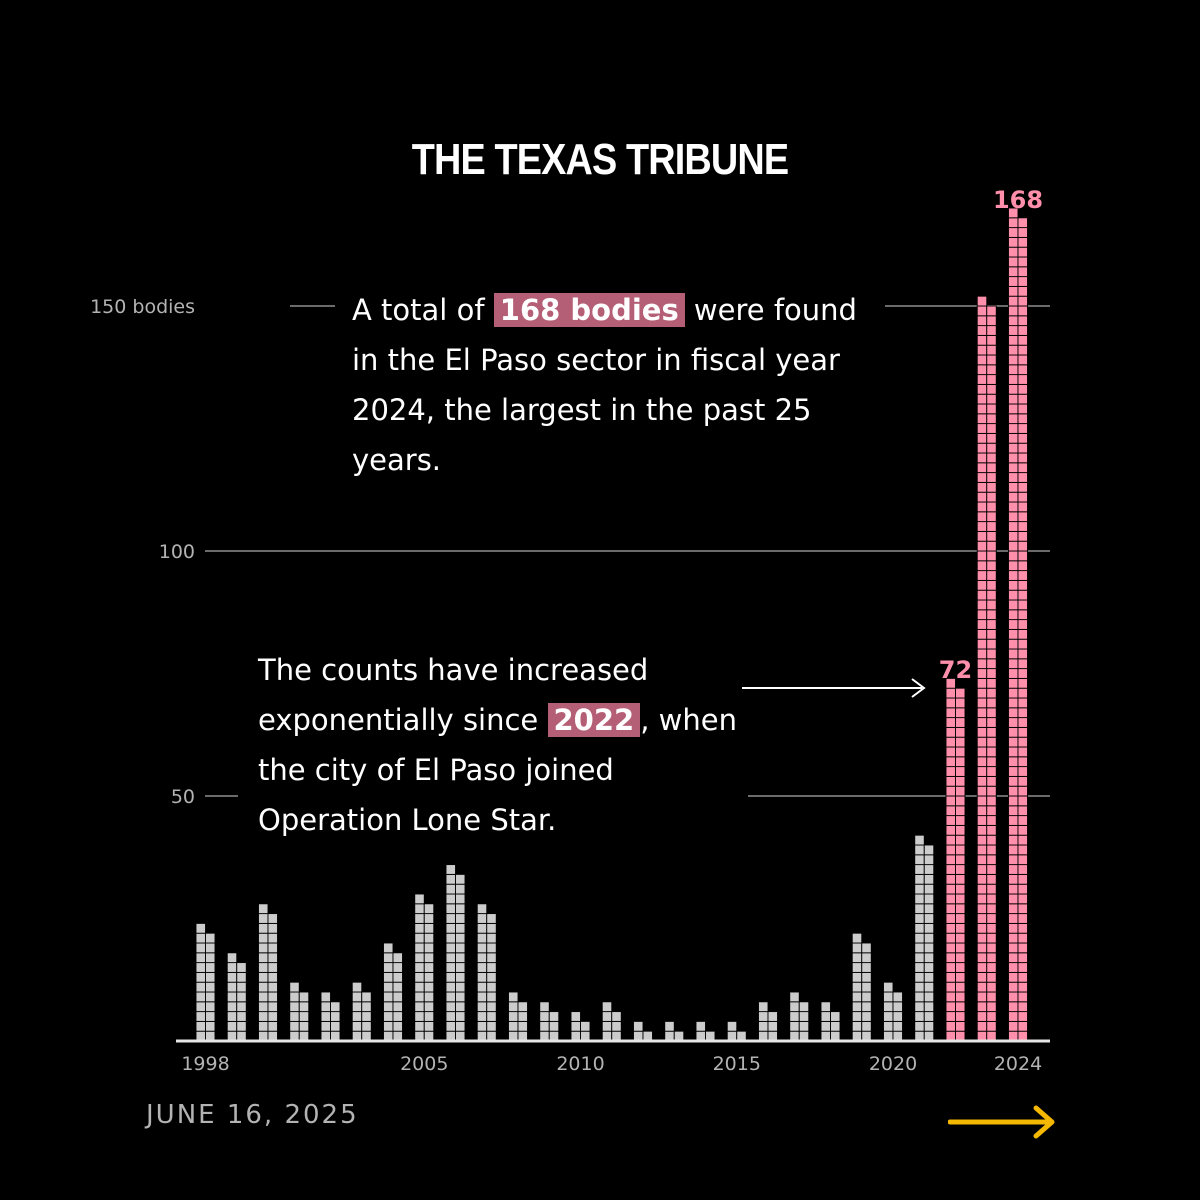 This screenshot has height=1200, width=1200. I want to click on annotation-total-highlight: 168 bodies, so click(589, 310).